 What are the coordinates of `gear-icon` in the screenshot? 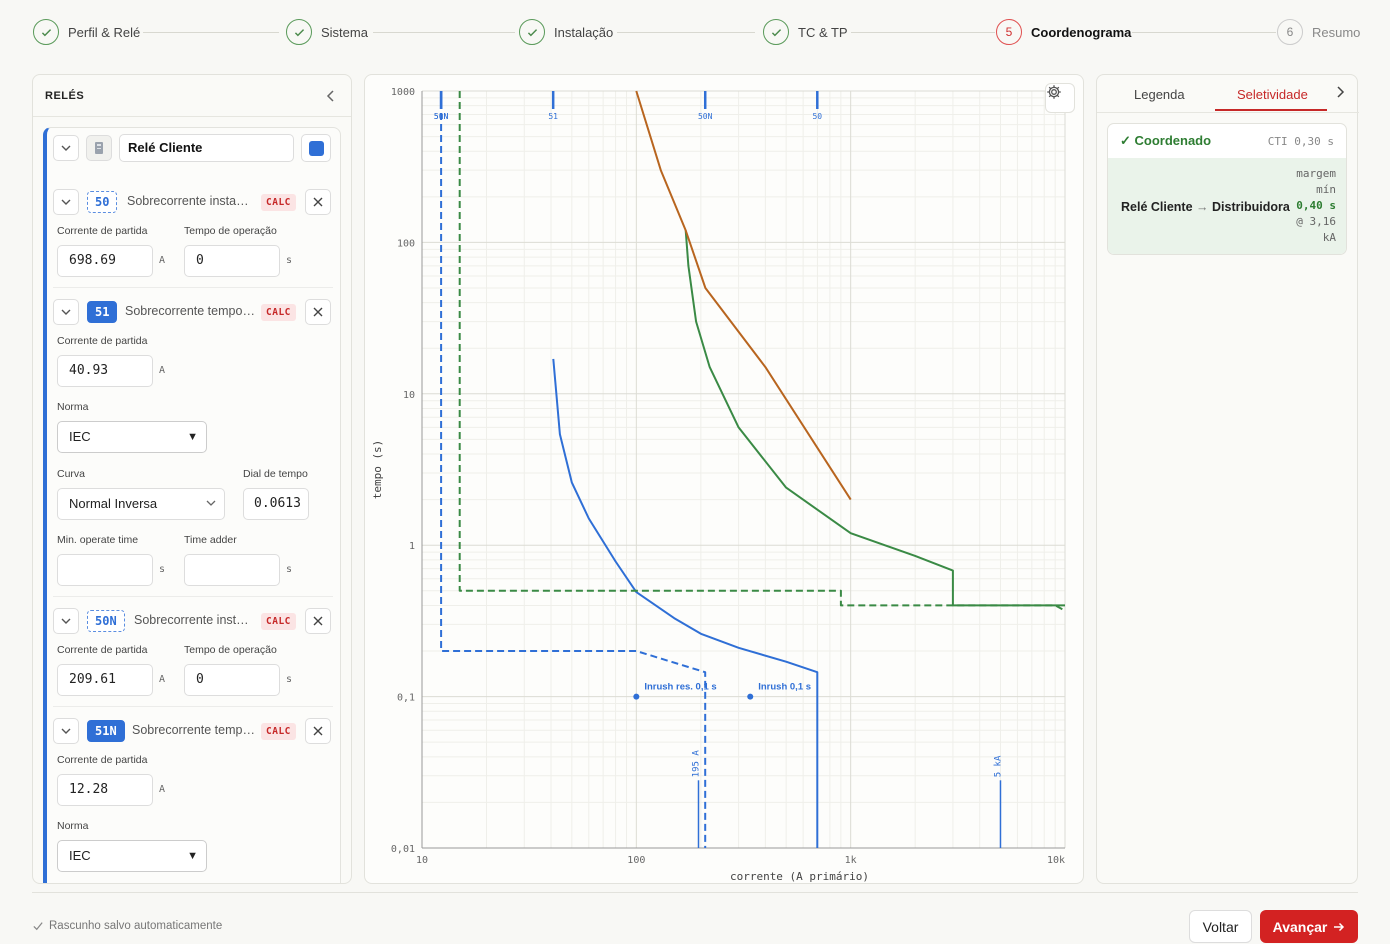 It's located at (1054, 92).